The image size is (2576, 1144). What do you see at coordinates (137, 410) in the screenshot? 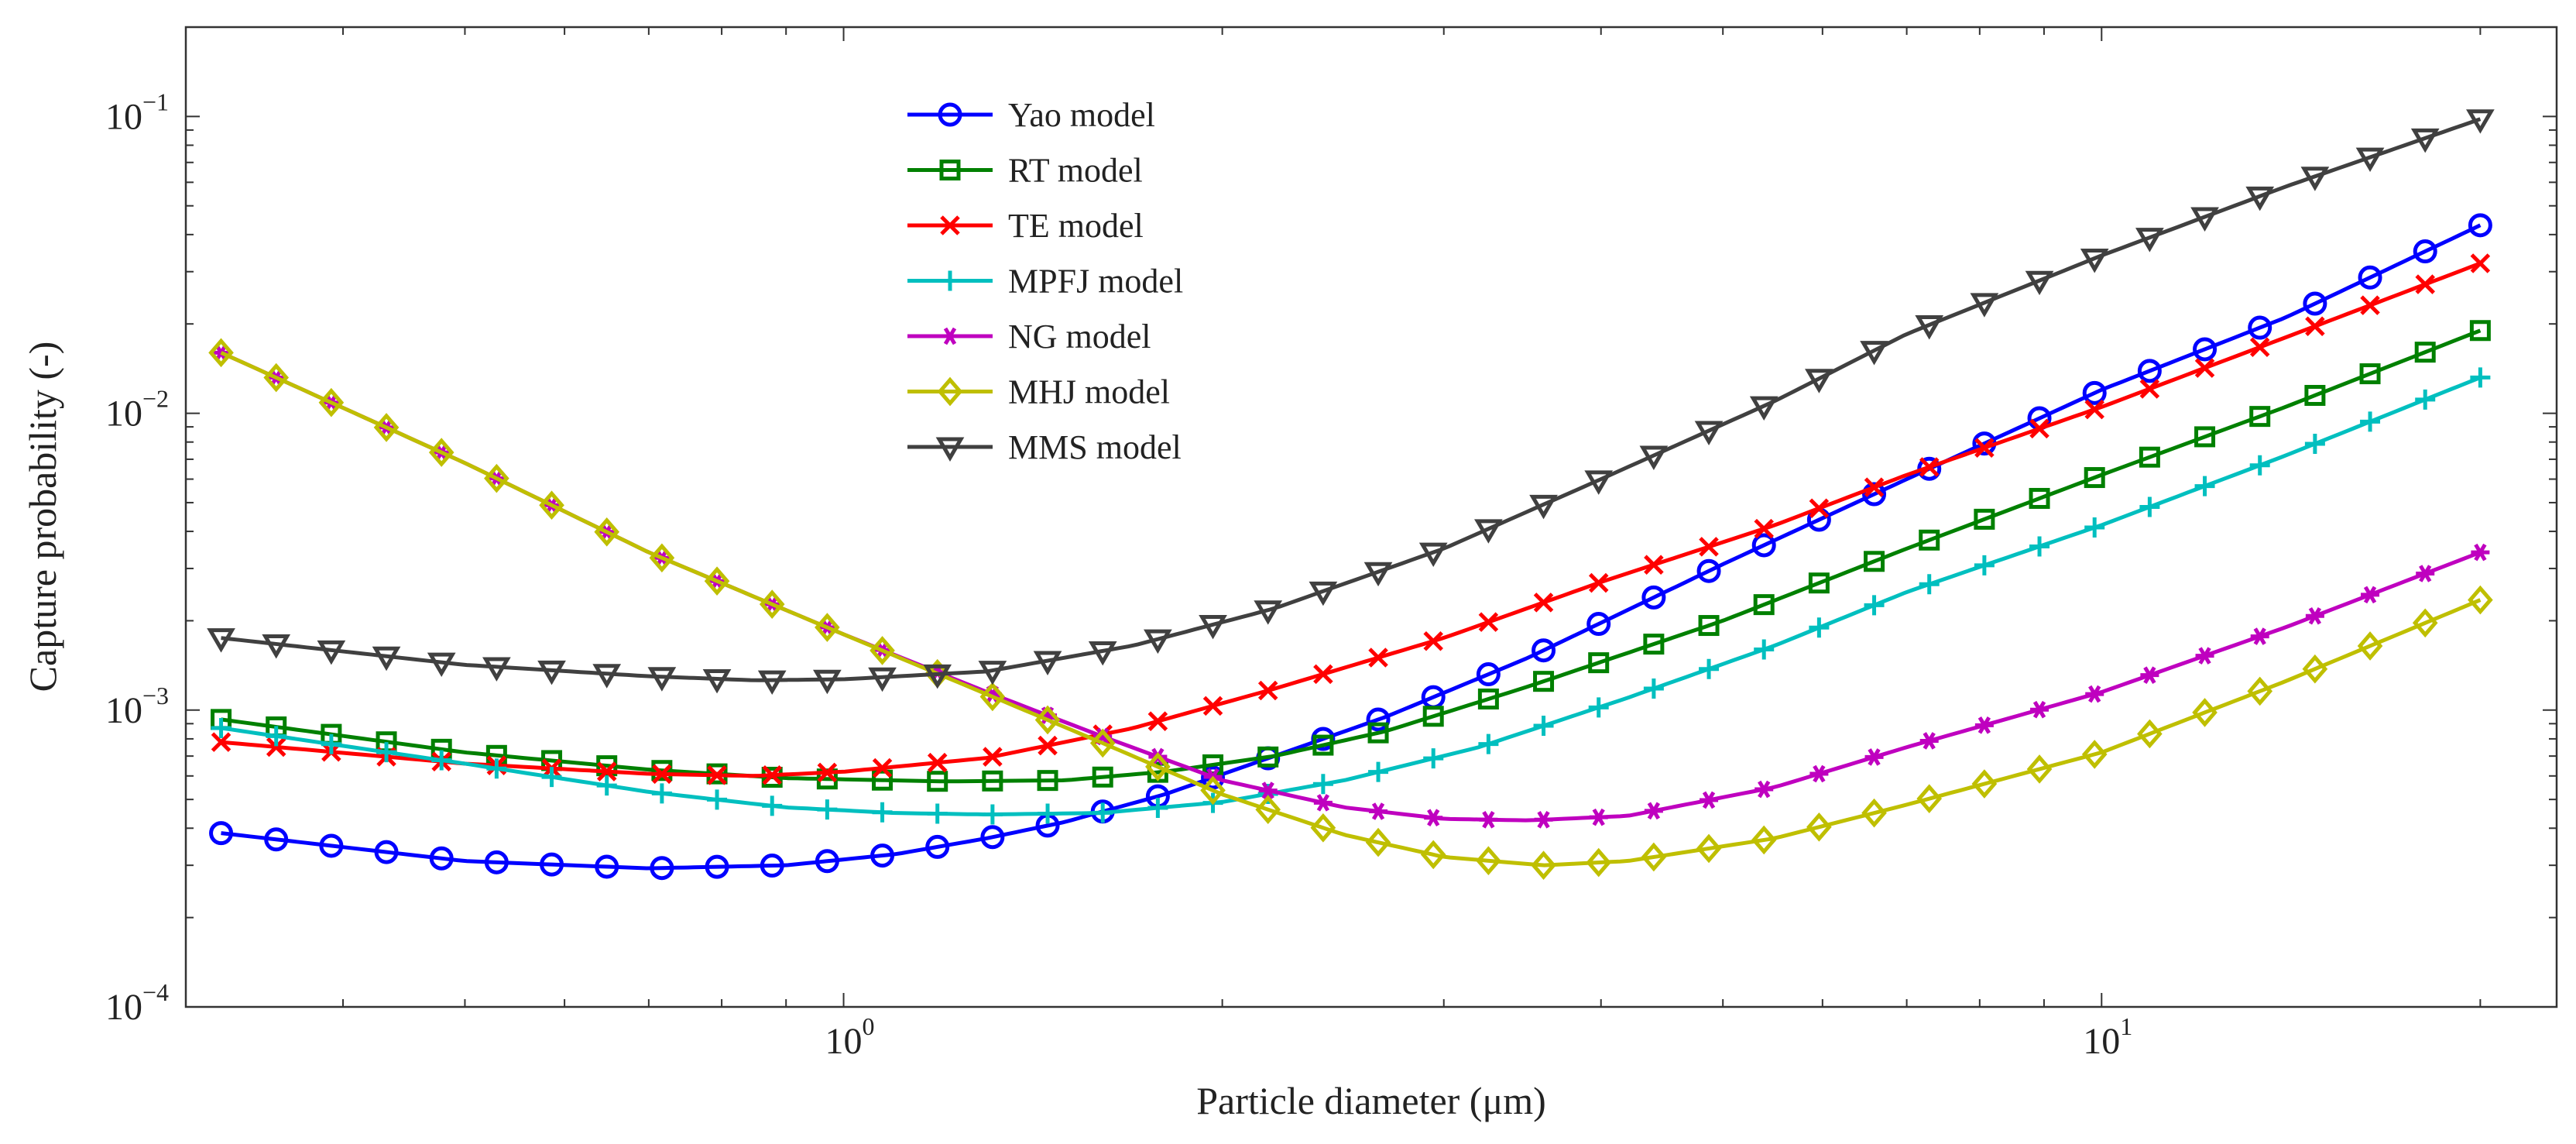
I see `y-tick-label: 10⁻²` at bounding box center [137, 410].